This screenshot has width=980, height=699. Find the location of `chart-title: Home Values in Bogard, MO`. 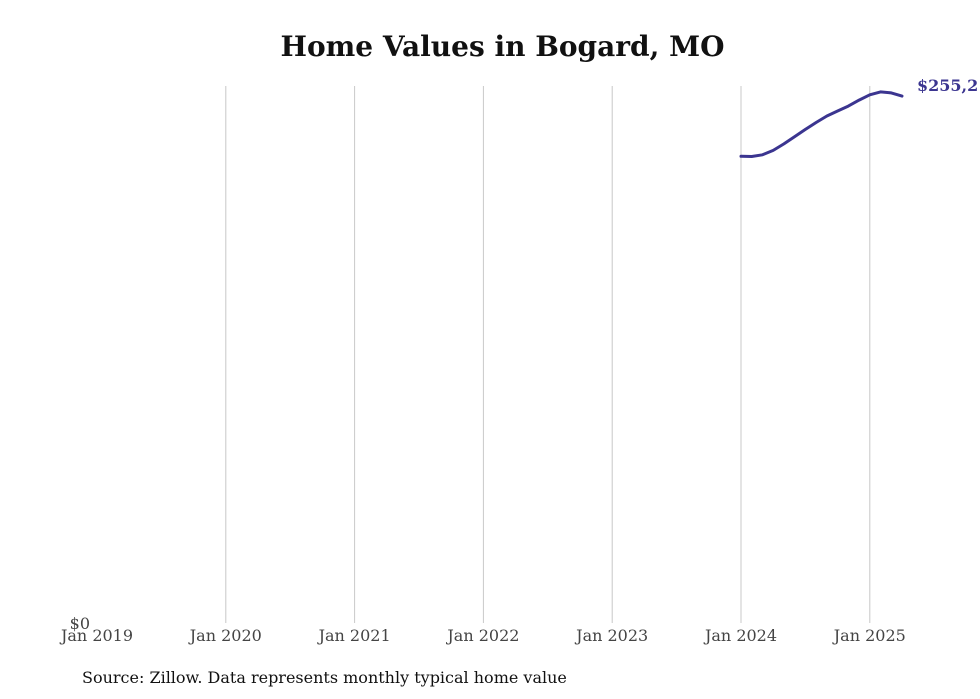

chart-title: Home Values in Bogard, MO is located at coordinates (502, 46).